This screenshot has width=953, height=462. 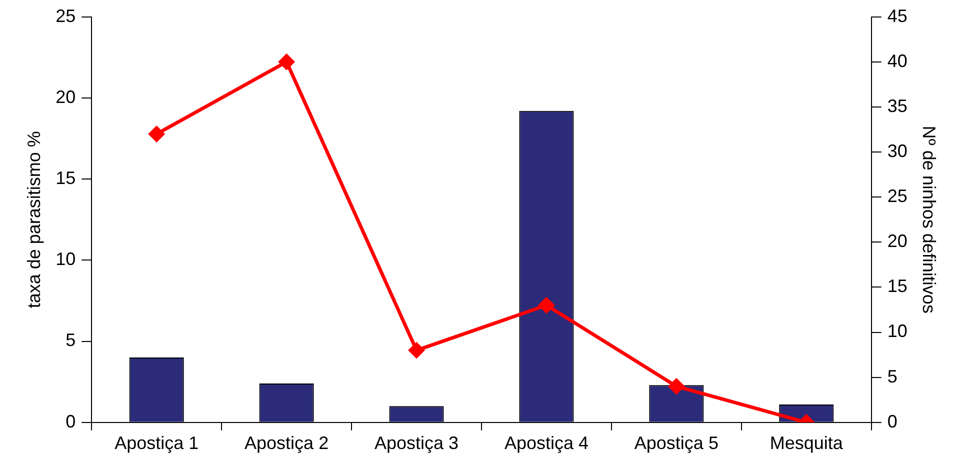 What do you see at coordinates (807, 443) in the screenshot?
I see `x-tick-label: Mesquita` at bounding box center [807, 443].